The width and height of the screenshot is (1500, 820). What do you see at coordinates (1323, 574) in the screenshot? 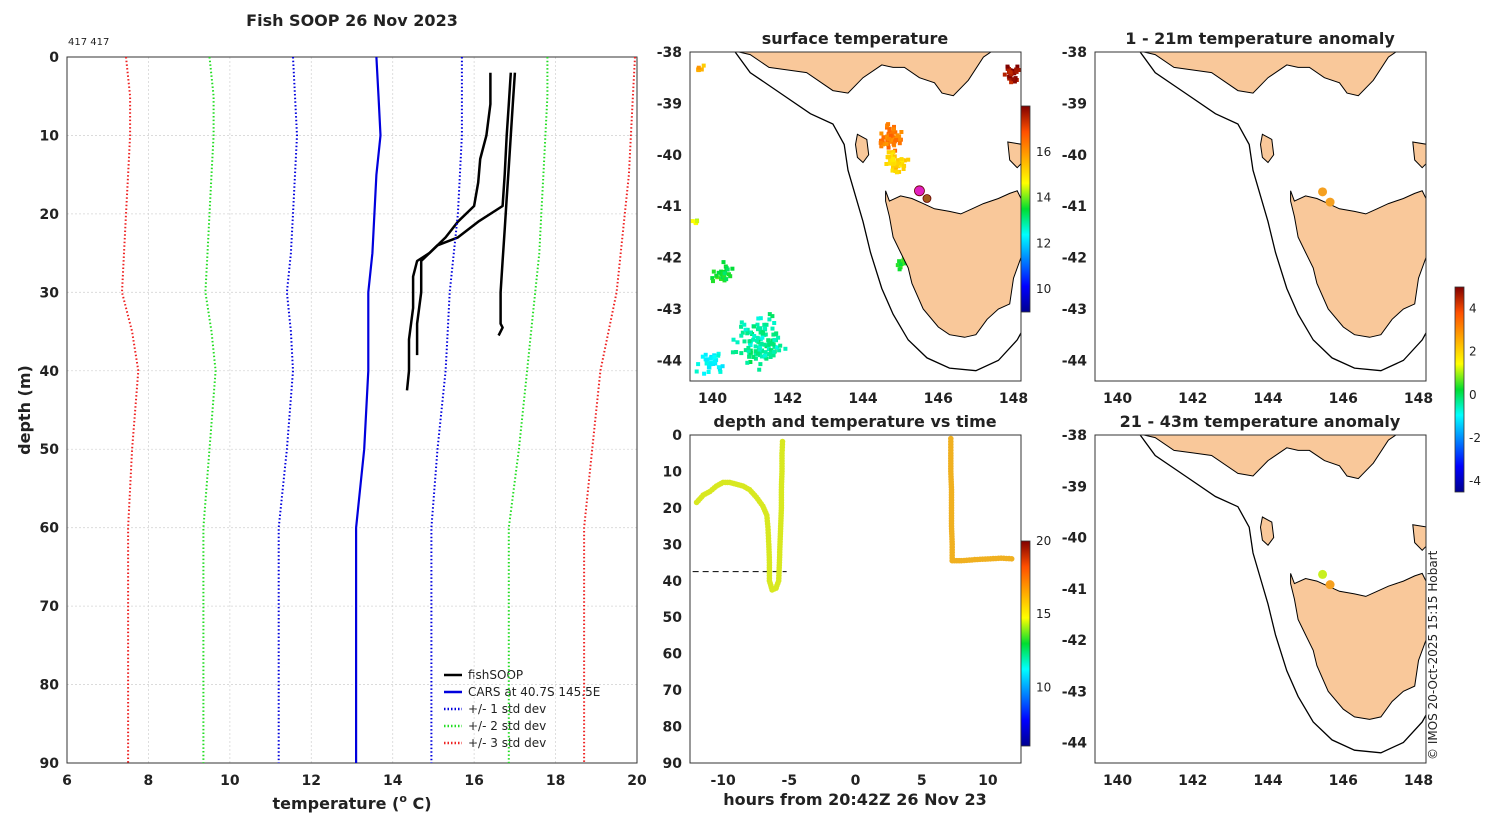
I see `anom2-marker` at bounding box center [1323, 574].